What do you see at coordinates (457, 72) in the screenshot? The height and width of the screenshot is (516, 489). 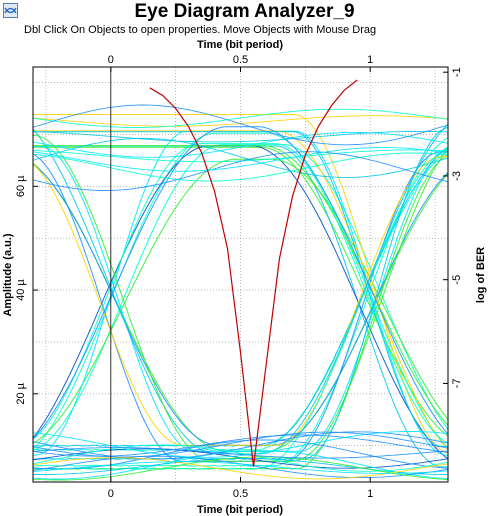 I see `y2-tick-label: -1` at bounding box center [457, 72].